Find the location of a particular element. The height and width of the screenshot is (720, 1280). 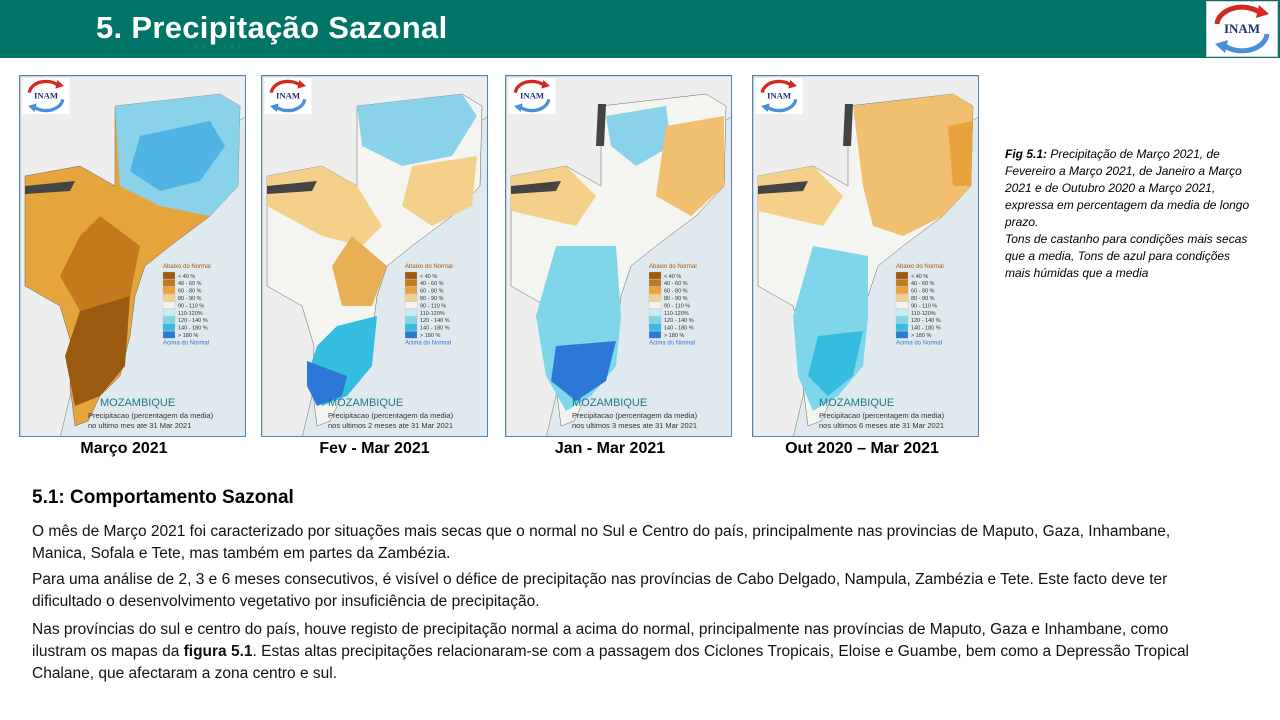

figure-label: Fig 5.1: is located at coordinates (1026, 154).